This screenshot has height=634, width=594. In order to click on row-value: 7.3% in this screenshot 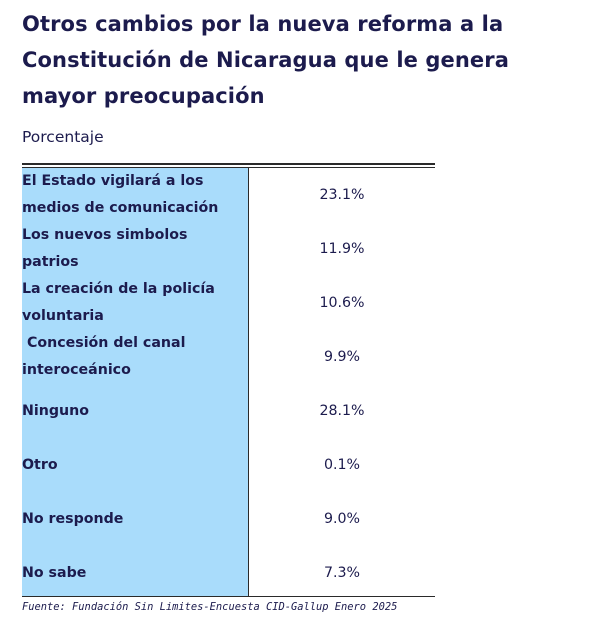, I will do `click(342, 573)`.